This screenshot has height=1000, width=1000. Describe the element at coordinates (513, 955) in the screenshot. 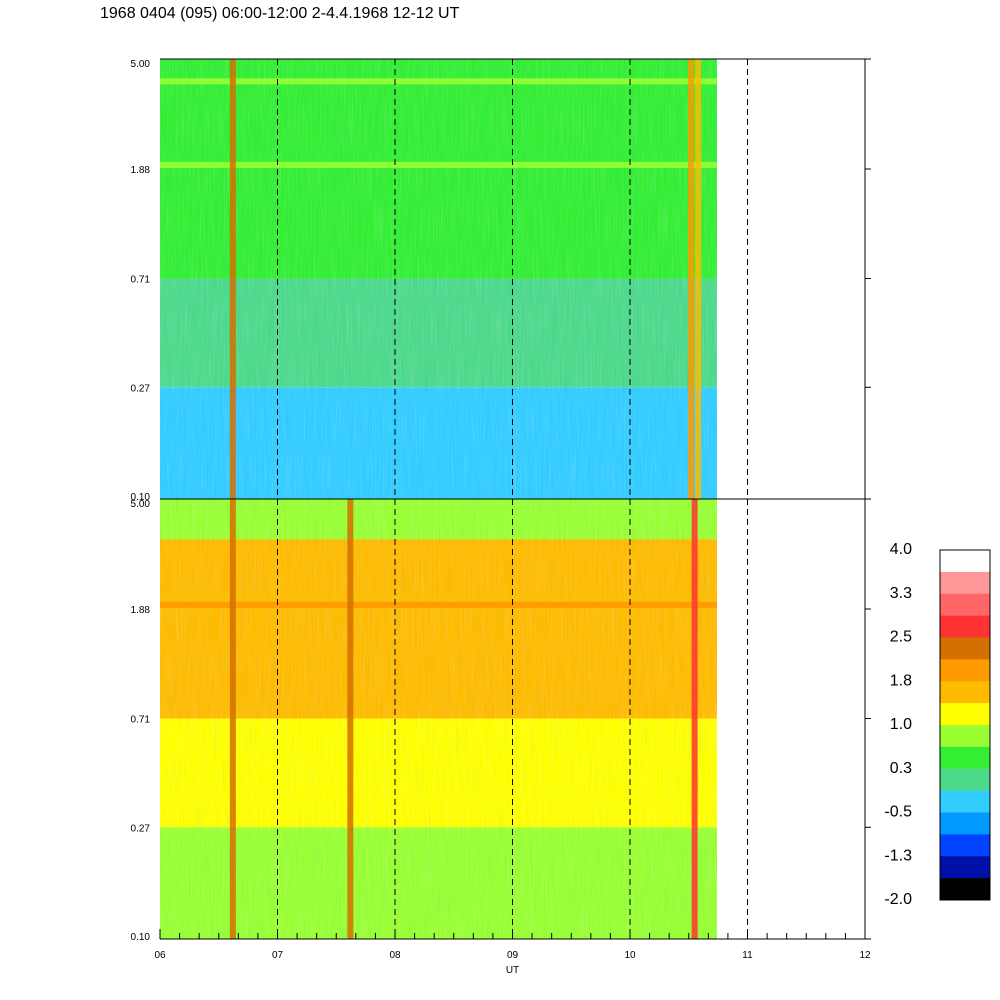

I see `x-tick-label: 09` at that location.